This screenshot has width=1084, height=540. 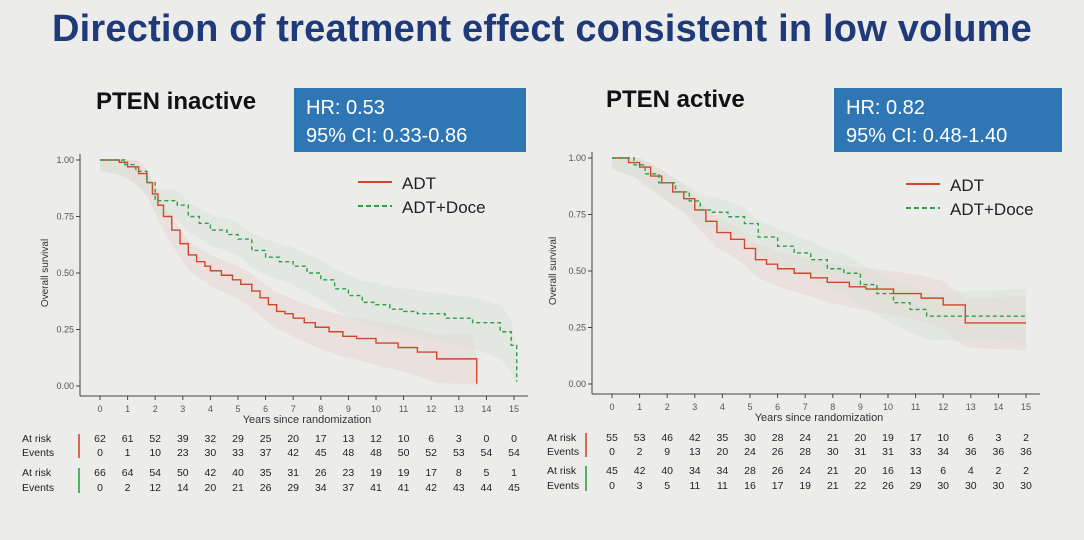 I want to click on at-risk-value: 42, so click(x=211, y=473).